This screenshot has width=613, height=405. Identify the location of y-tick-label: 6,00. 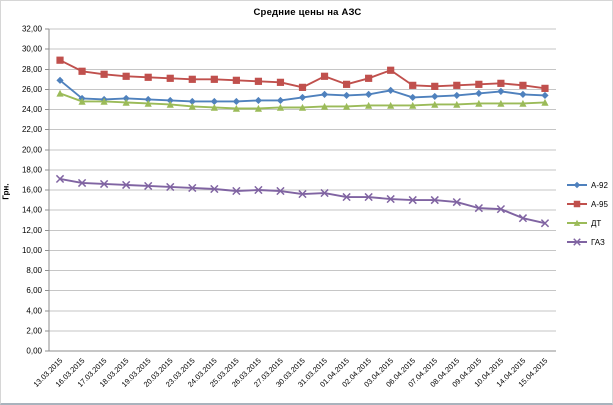
(34, 290).